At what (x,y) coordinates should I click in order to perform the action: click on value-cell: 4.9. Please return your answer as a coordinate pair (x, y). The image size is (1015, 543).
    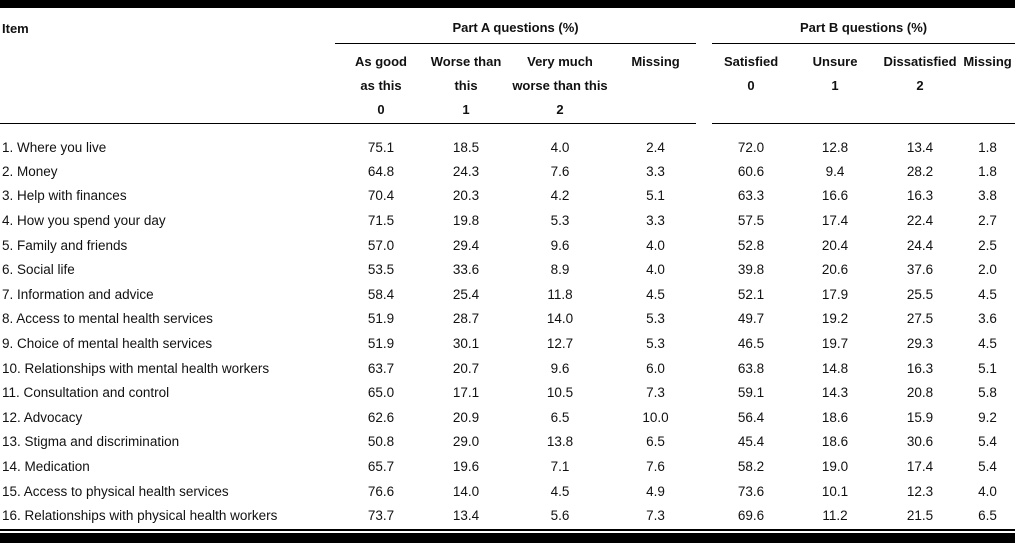
    Looking at the image, I should click on (655, 491).